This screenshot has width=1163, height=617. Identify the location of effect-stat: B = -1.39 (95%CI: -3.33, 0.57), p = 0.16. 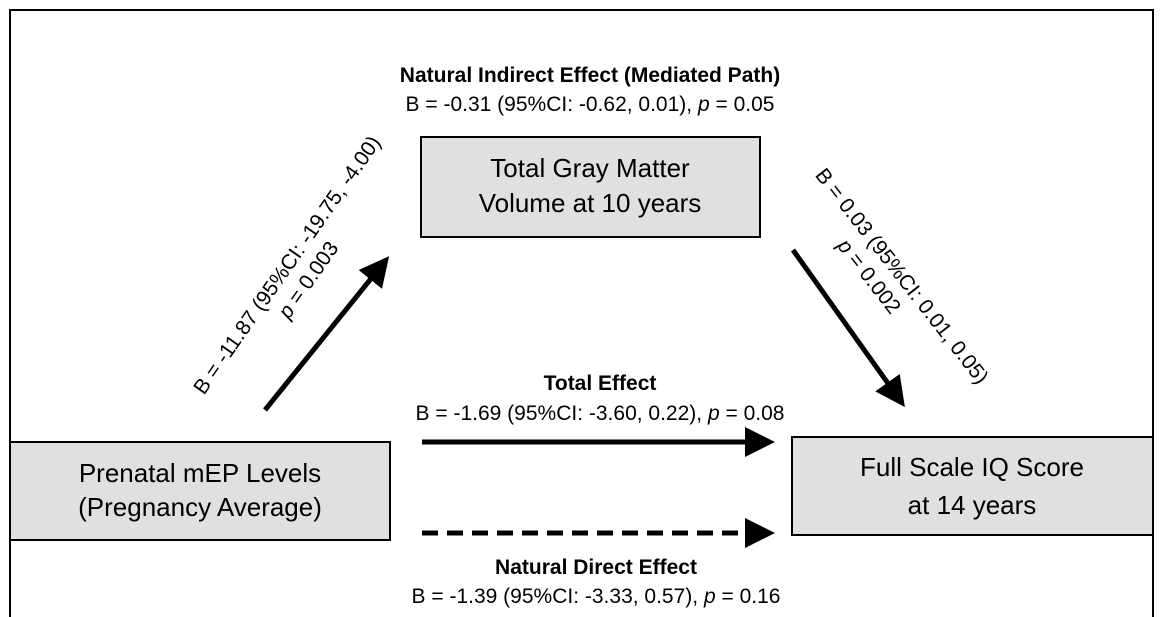
(596, 596).